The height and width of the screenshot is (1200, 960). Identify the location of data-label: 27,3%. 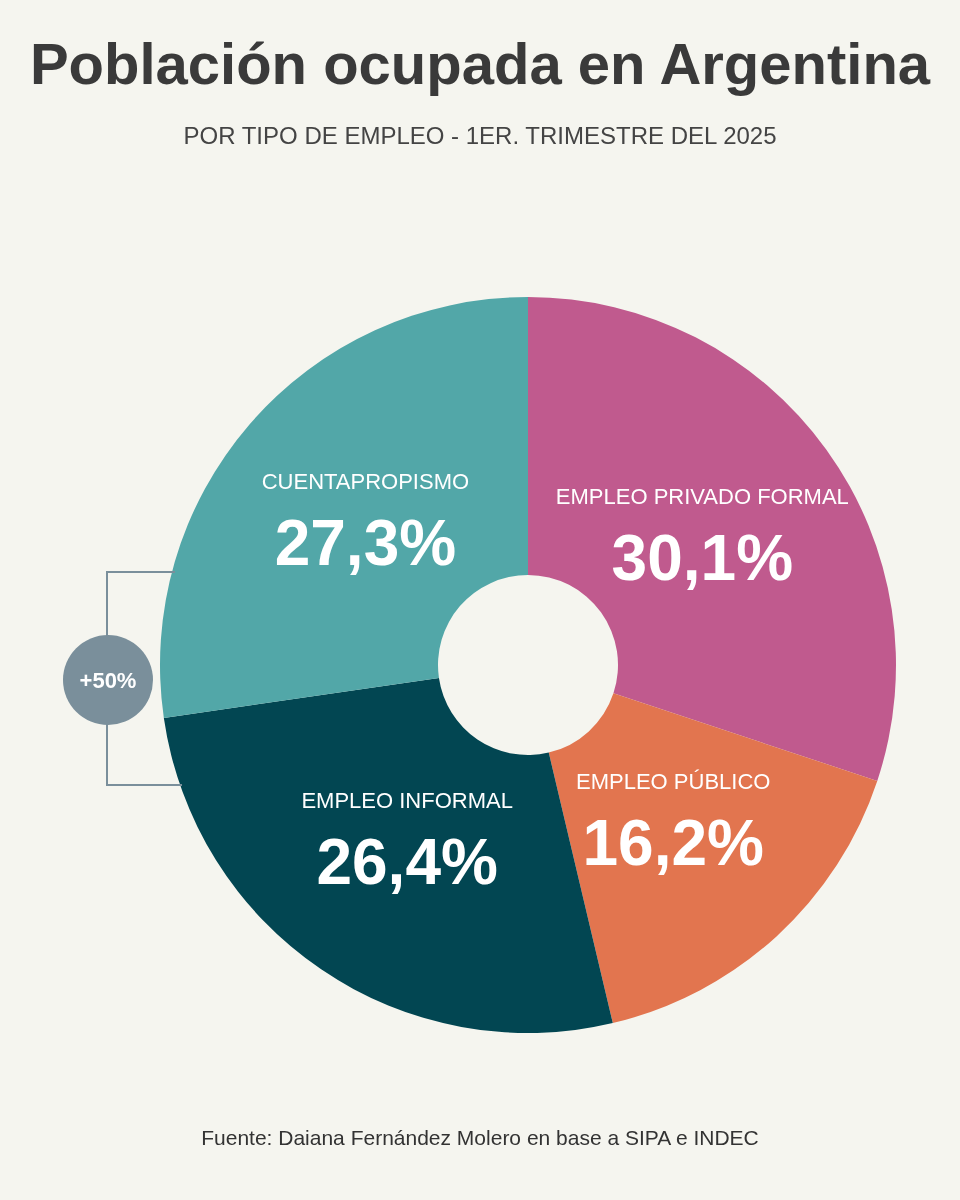
(365, 543).